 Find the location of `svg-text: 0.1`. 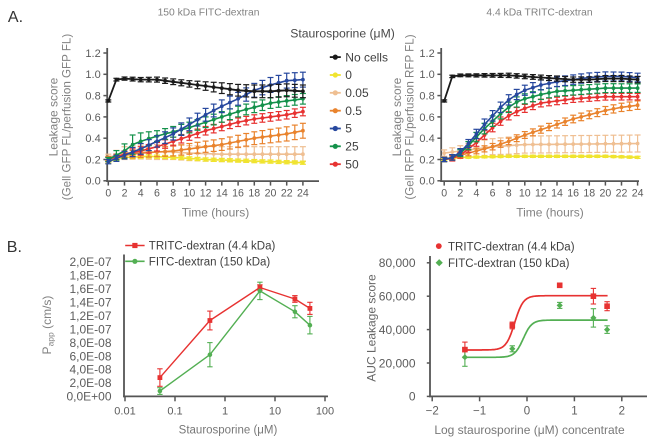

svg-text: 0.1 is located at coordinates (174, 412).